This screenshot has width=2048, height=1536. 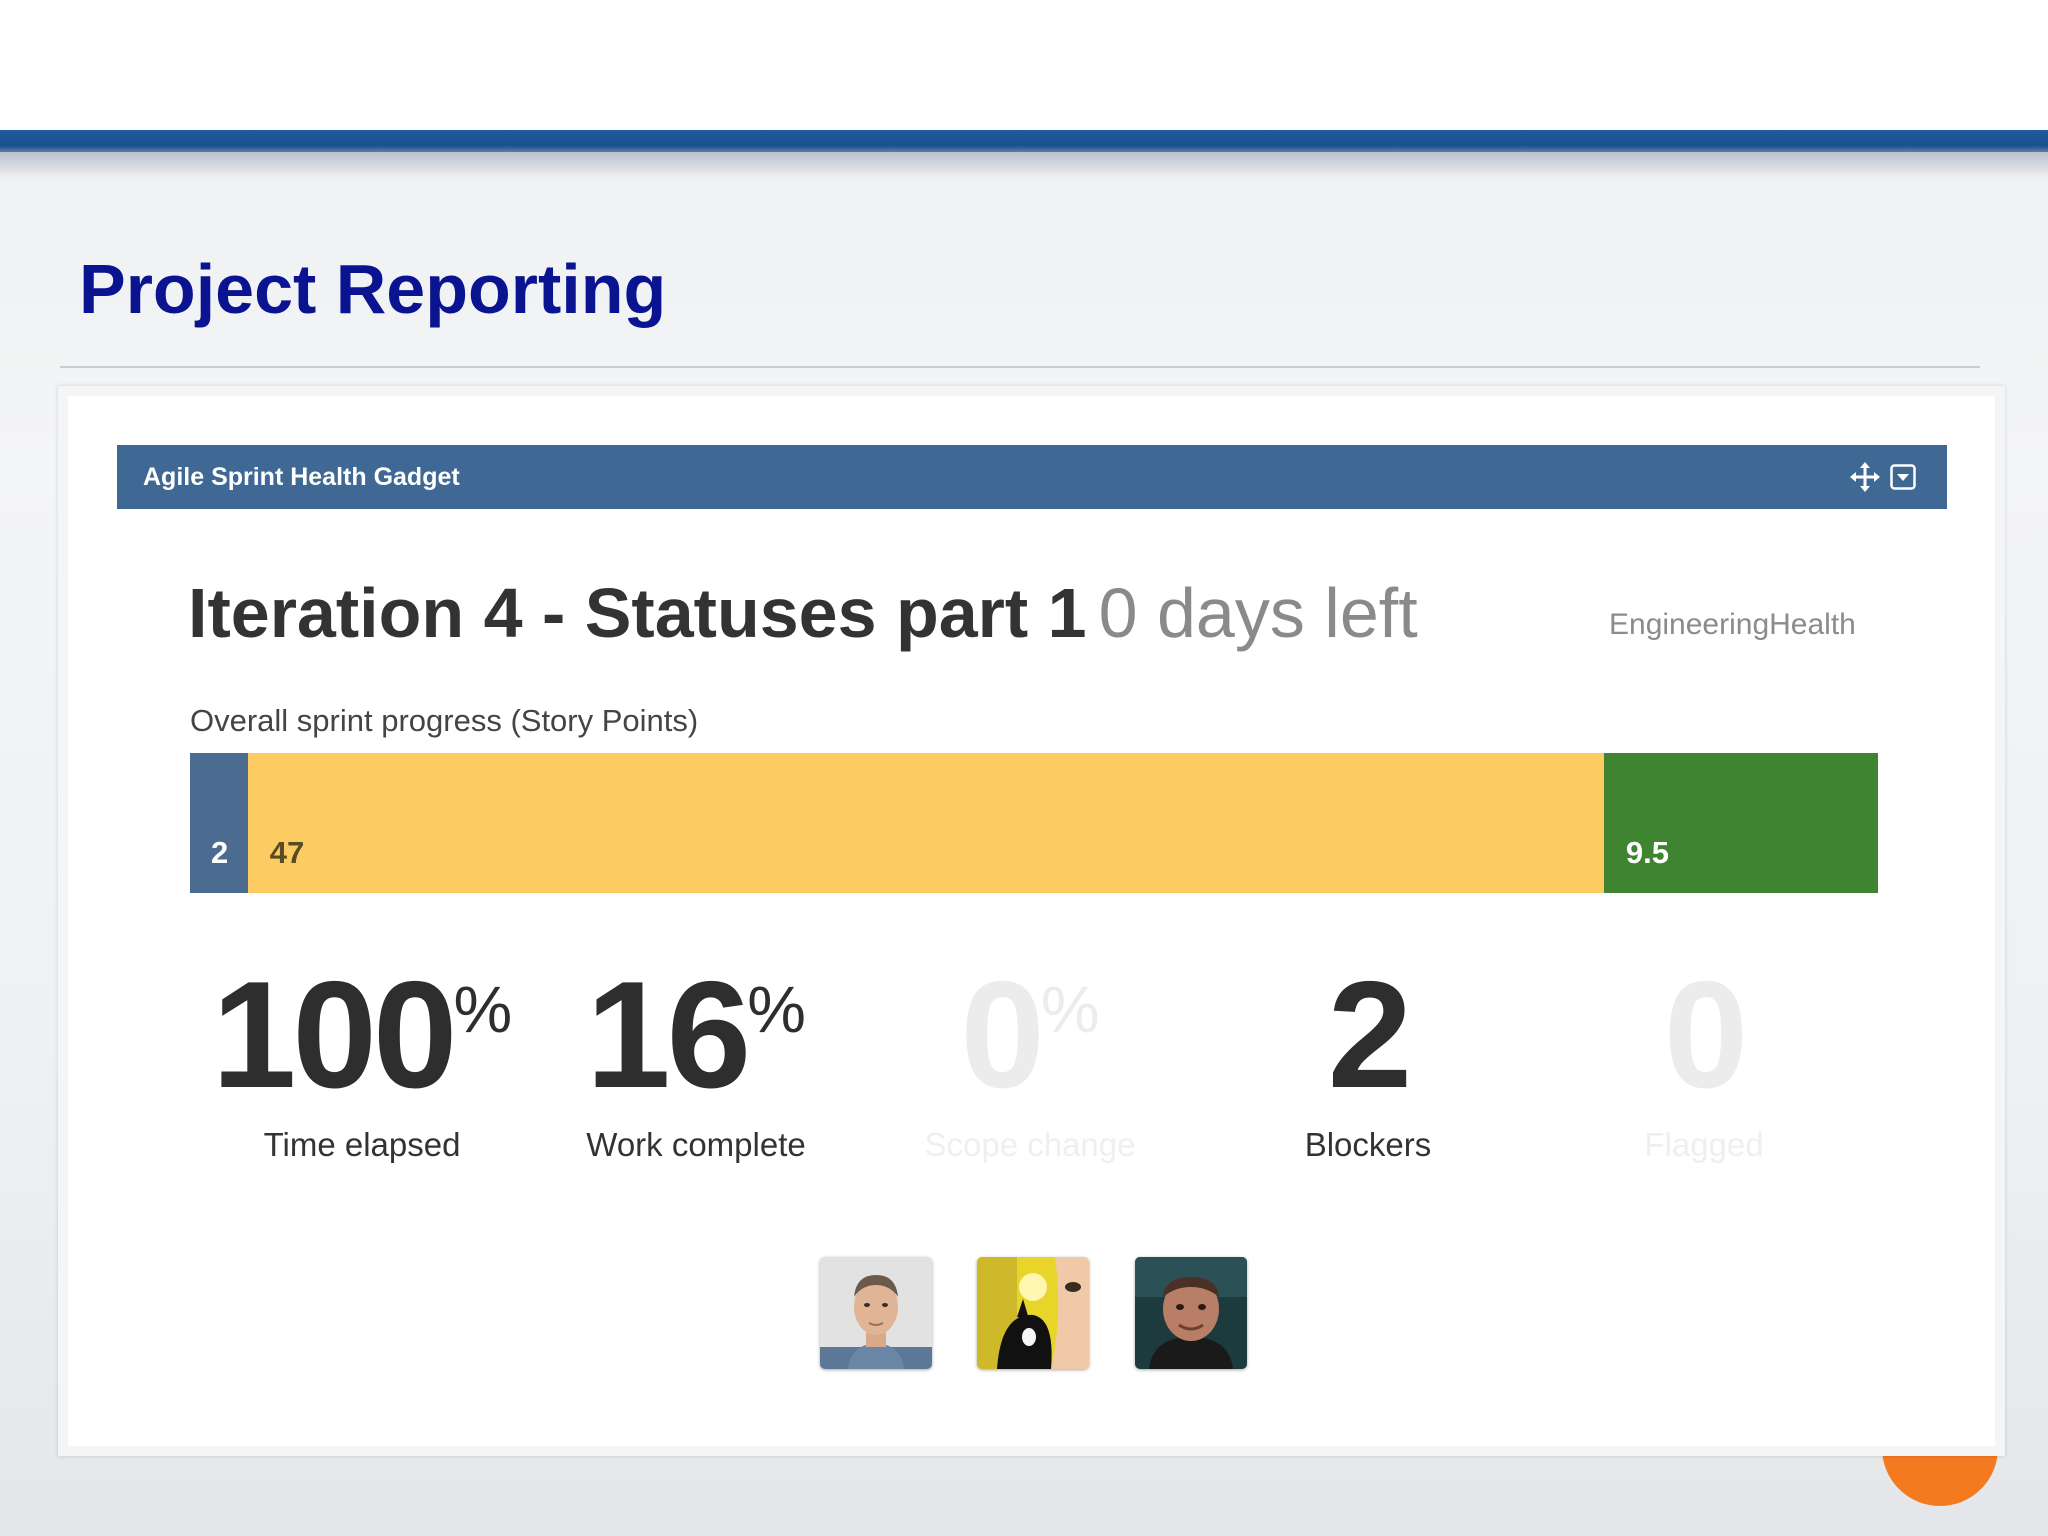 I want to click on stat-label: Blockers, so click(x=1368, y=1144).